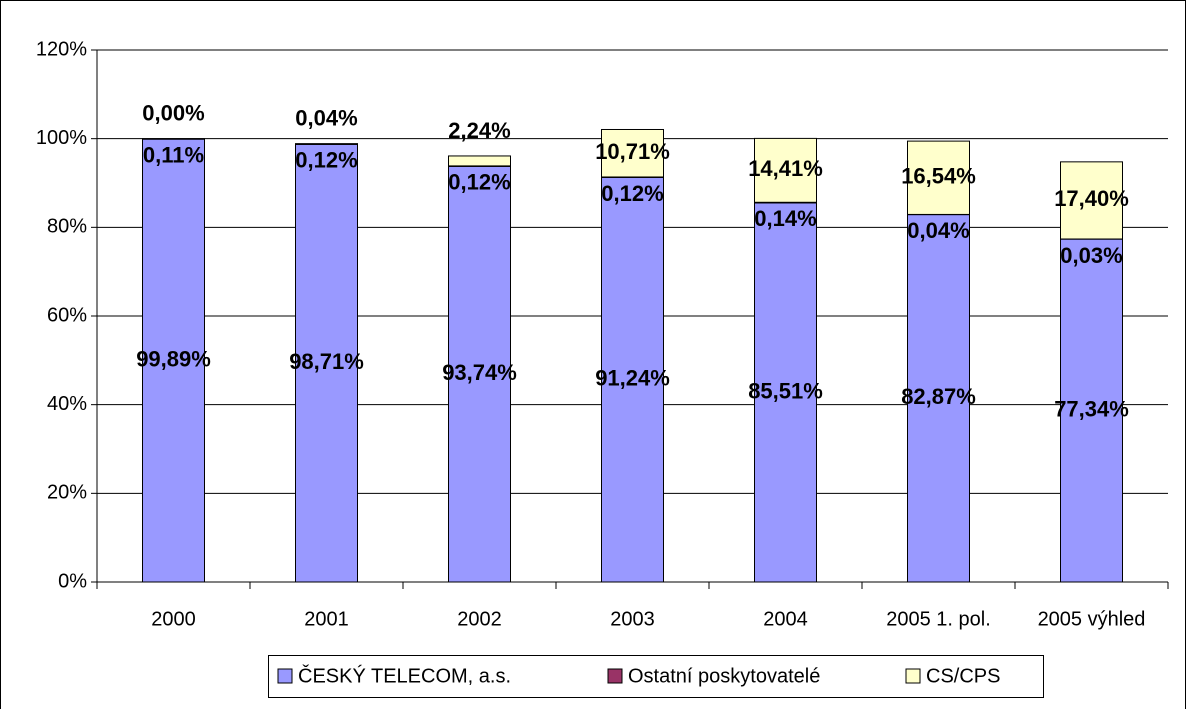 Image resolution: width=1186 pixels, height=709 pixels. Describe the element at coordinates (326, 619) in the screenshot. I see `x-tick-label: 2001` at that location.